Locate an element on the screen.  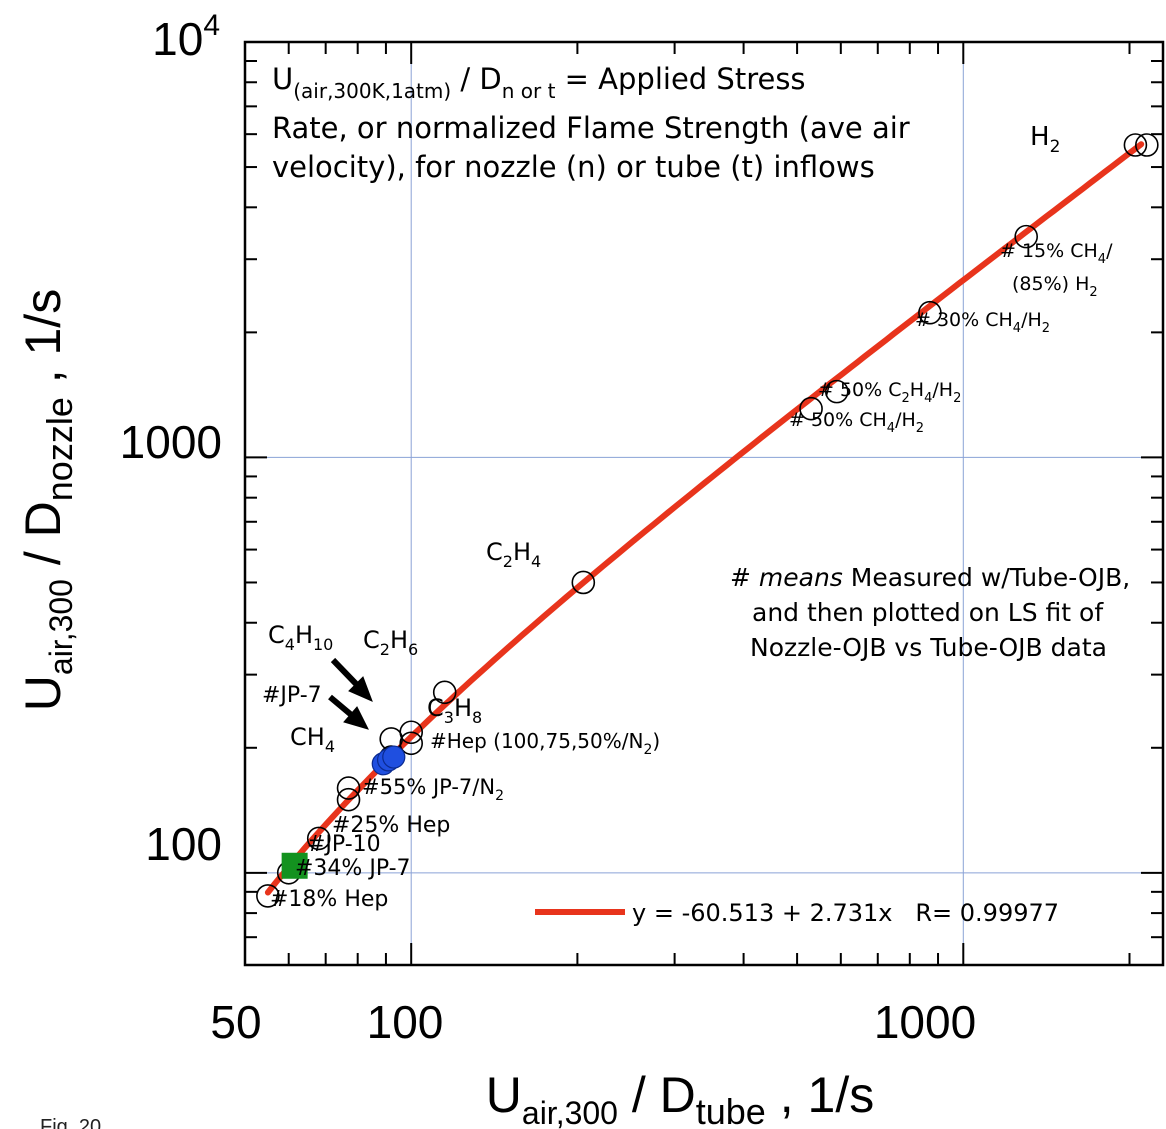
arrowhead-c4h10 is located at coordinates (360, 689).